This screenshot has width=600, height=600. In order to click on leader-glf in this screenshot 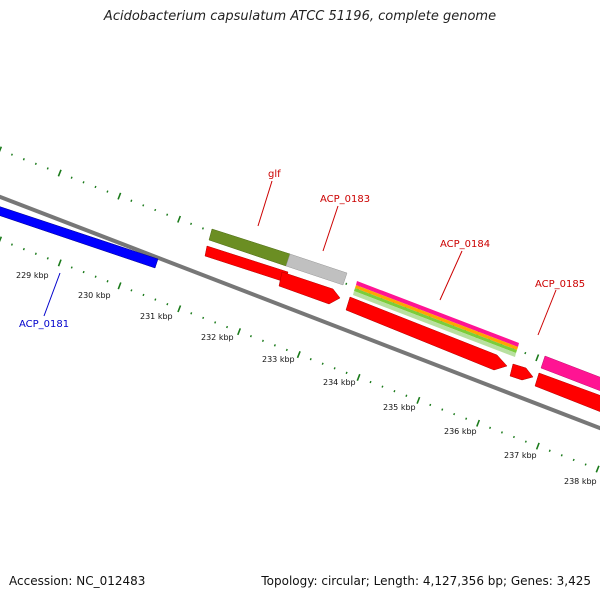, I will do `click(265, 203)`.